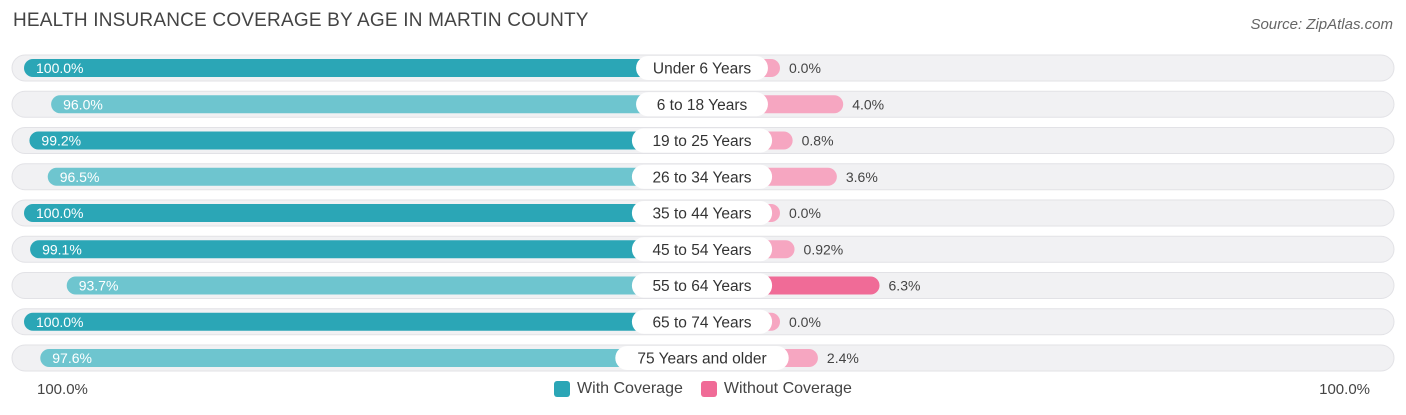 Image resolution: width=1406 pixels, height=415 pixels. I want to click on value-label-without: 0.92%, so click(824, 249).